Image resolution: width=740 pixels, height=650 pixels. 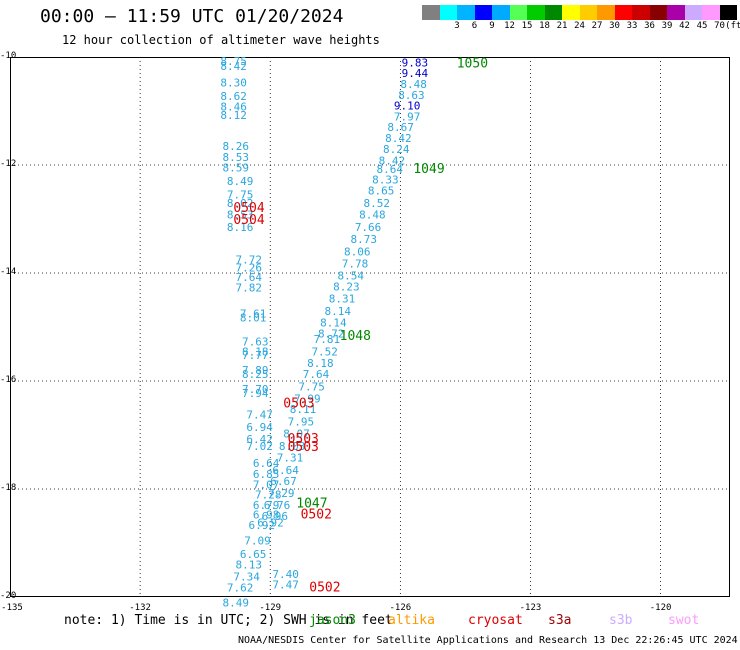 I want to click on wave-height-label: 8.75, so click(x=233, y=61).